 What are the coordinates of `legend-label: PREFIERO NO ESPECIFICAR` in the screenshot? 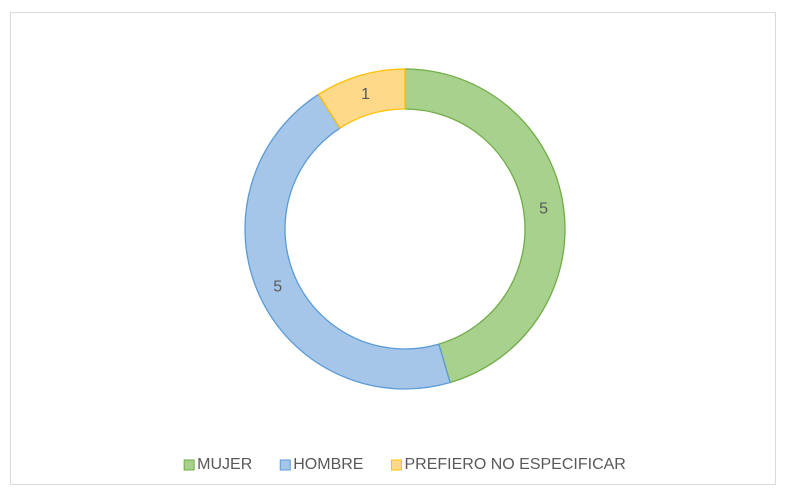 It's located at (514, 464).